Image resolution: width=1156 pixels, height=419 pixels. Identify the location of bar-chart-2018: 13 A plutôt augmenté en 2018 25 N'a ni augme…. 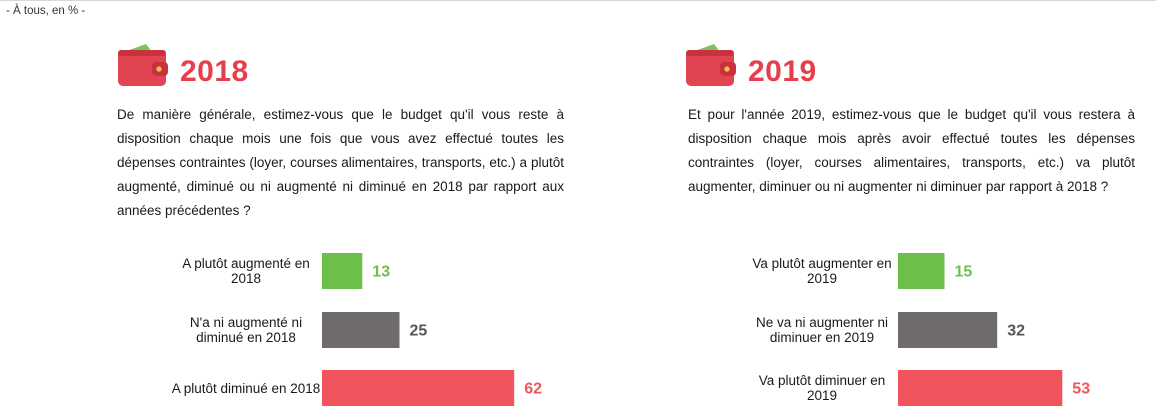
(357, 329).